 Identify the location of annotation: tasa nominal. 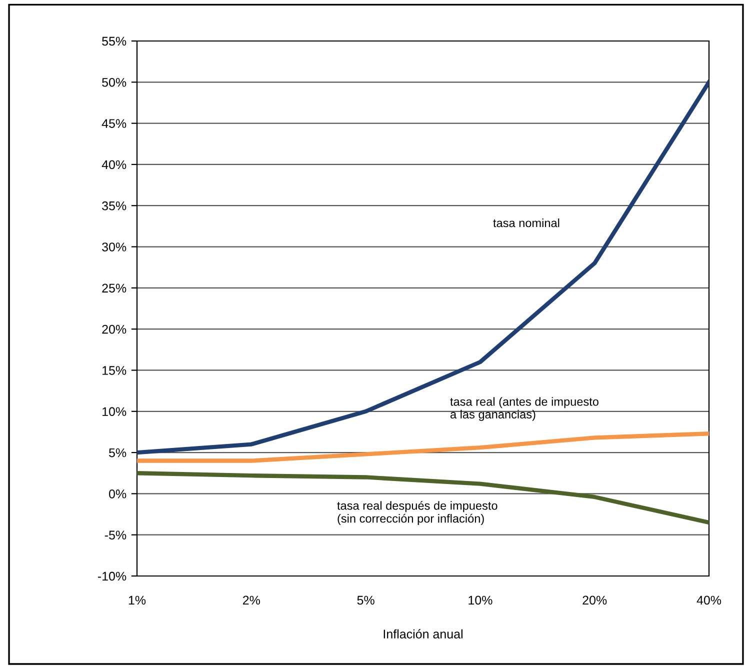
(526, 223).